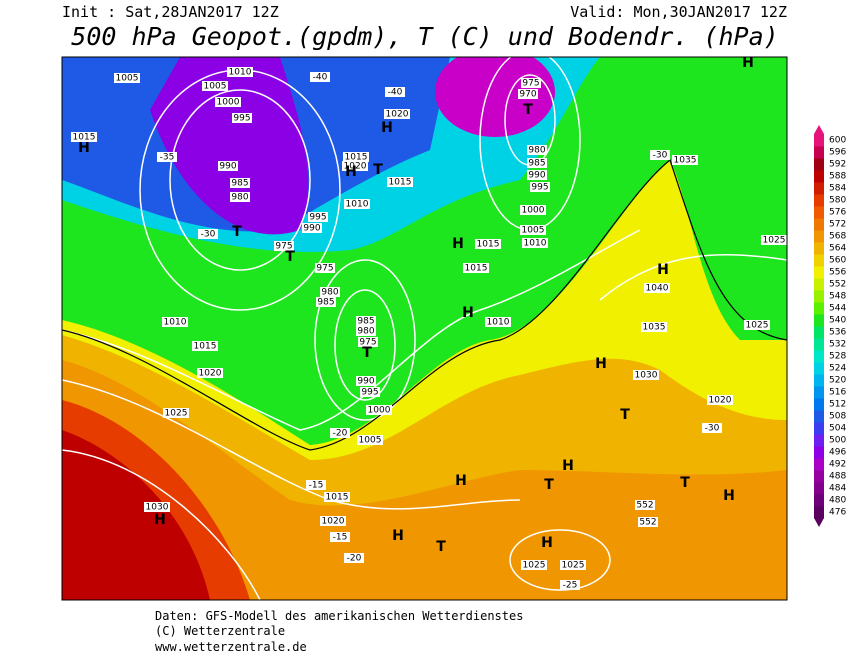 The height and width of the screenshot is (657, 850). I want to click on colorbar-label: 548, so click(837, 297).